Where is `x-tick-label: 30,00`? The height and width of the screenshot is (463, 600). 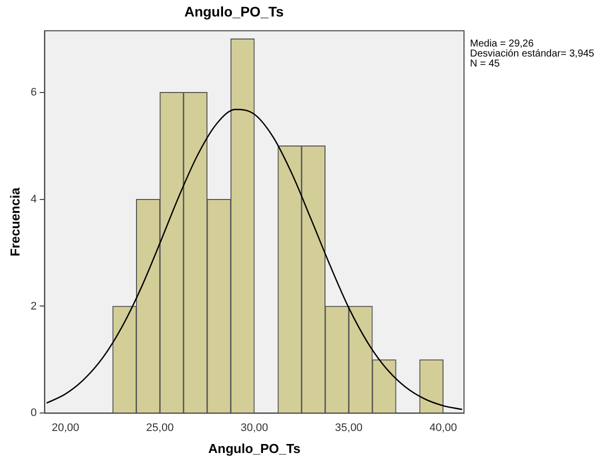
x-tick-label: 30,00 is located at coordinates (254, 428).